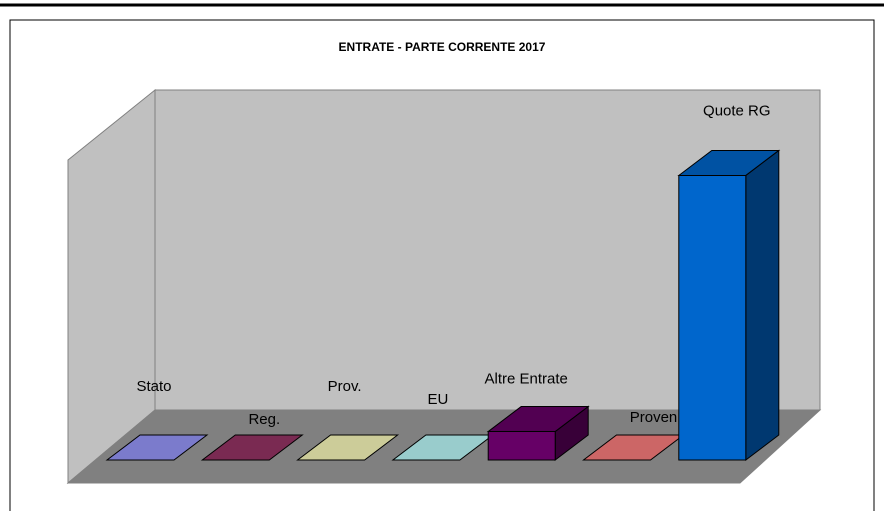 This screenshot has width=884, height=511. I want to click on data-label: Prov., so click(345, 386).